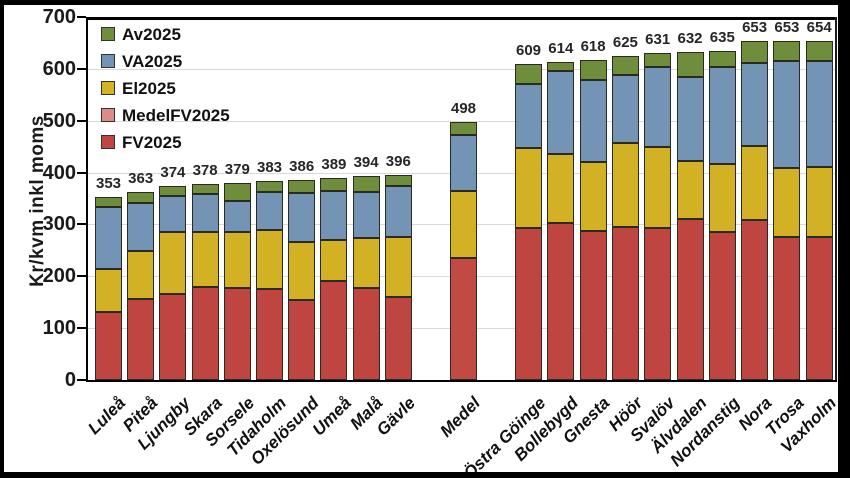 The image size is (850, 478). I want to click on legend-item-medelfv2025: MedelFV2025, so click(165, 115).